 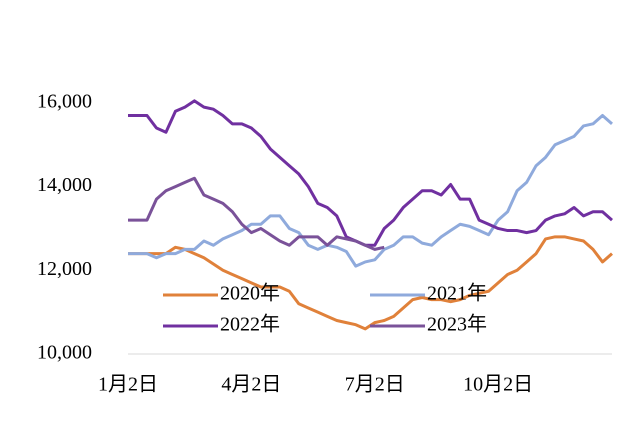 I want to click on x-tick-label: 10月2日, so click(x=498, y=385).